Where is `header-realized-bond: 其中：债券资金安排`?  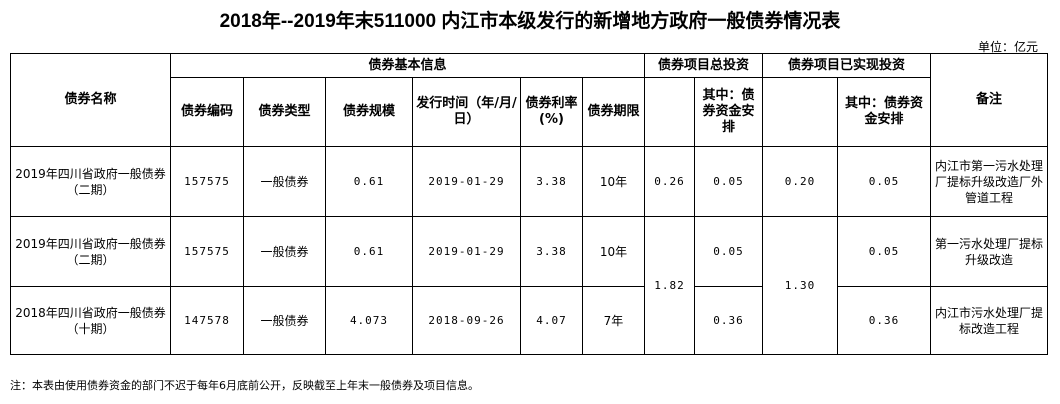
header-realized-bond: 其中：债券资金安排 is located at coordinates (884, 112).